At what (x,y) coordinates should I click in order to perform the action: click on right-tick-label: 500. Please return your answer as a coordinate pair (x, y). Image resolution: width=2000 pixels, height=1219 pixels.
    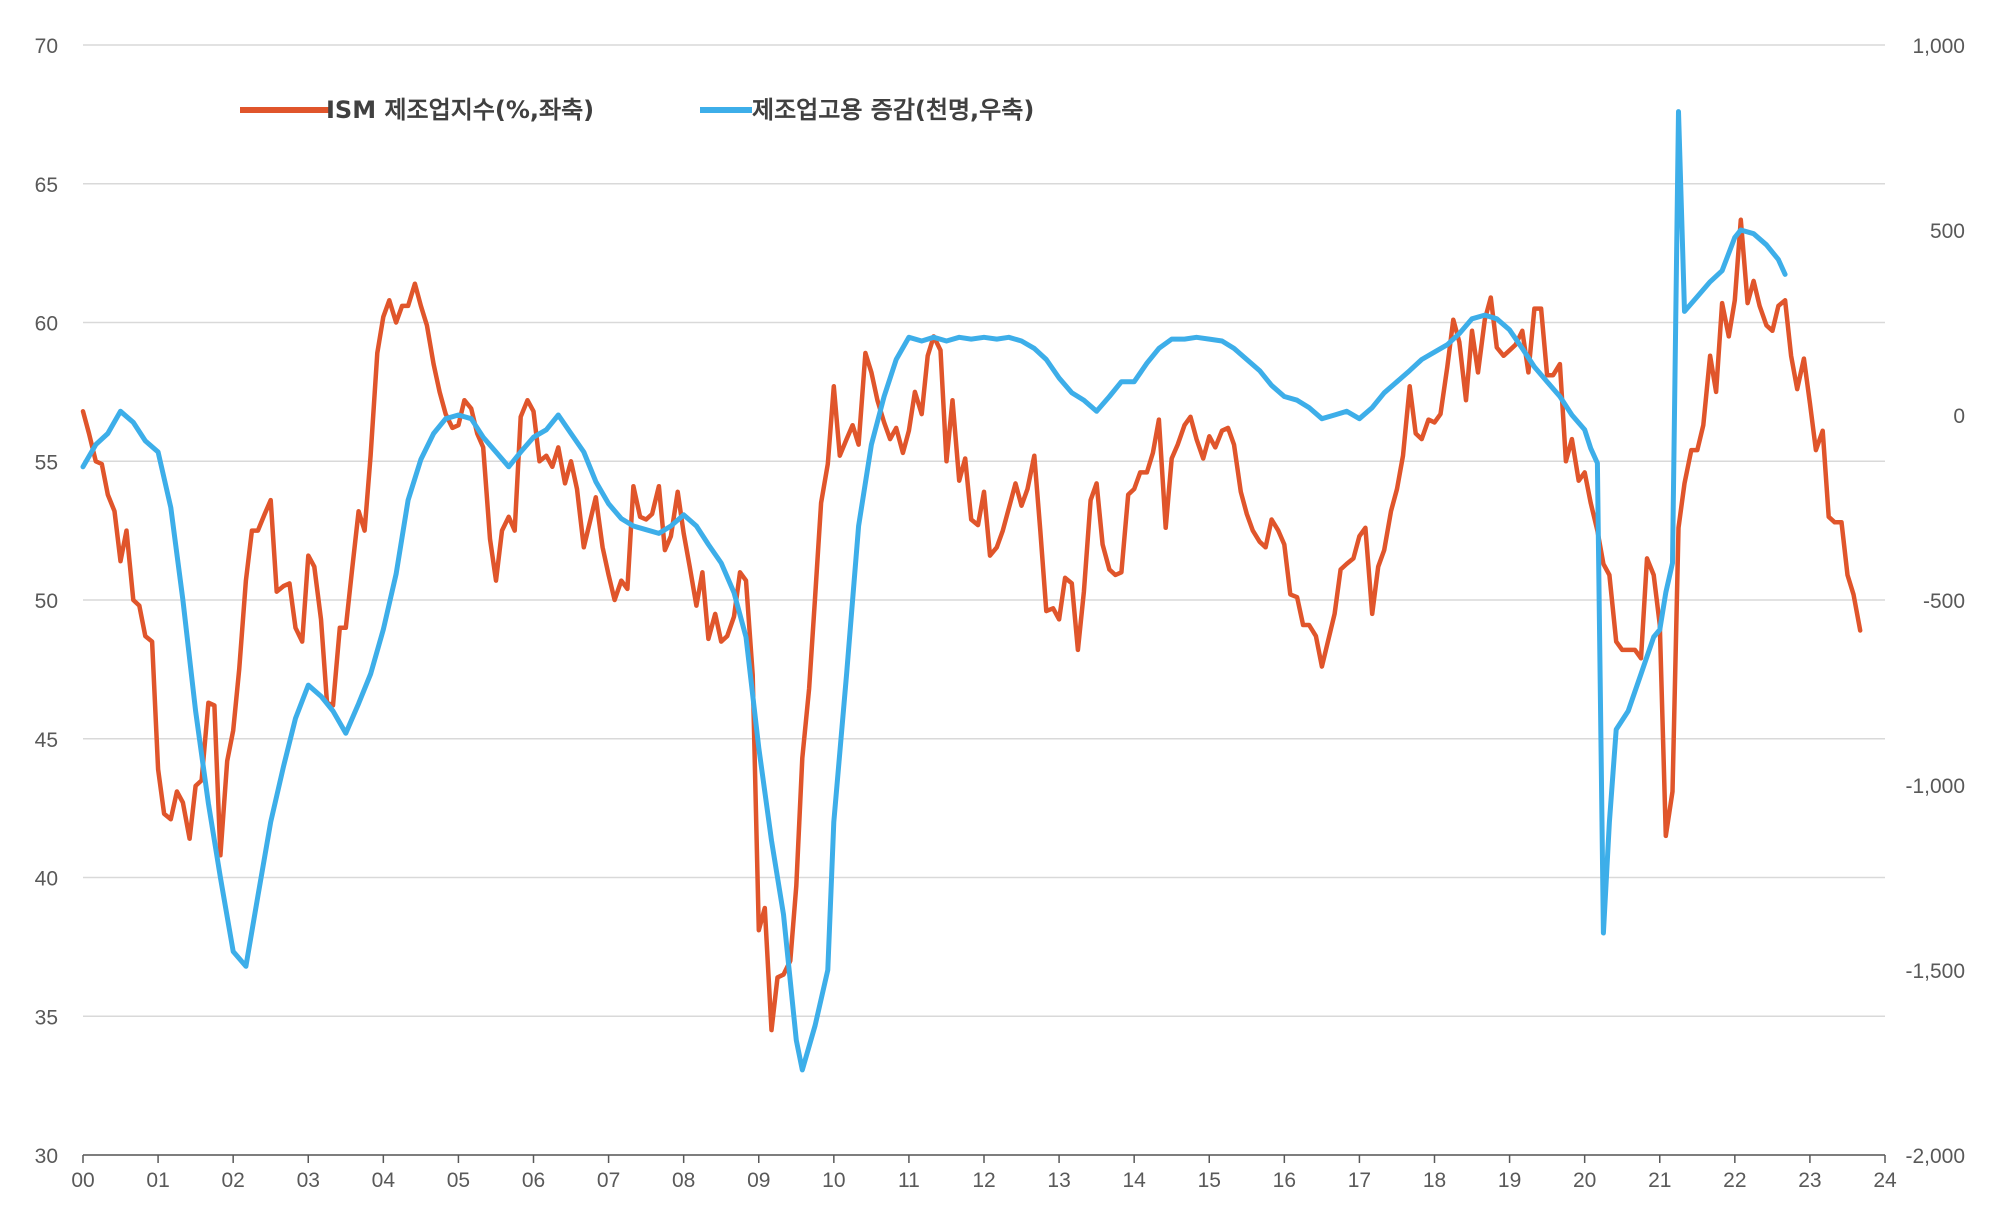
    Looking at the image, I should click on (1947, 231).